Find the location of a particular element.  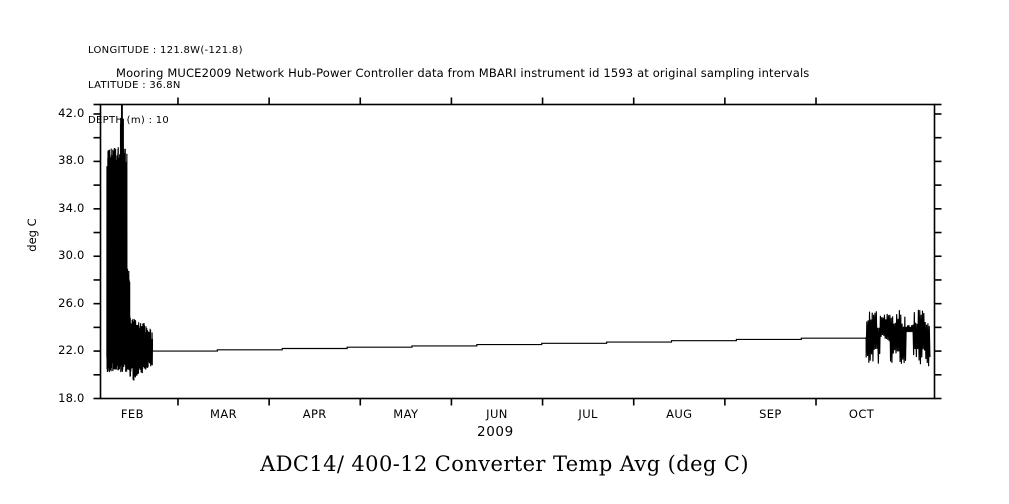

y-tick-label: 26.0 is located at coordinates (71, 302).